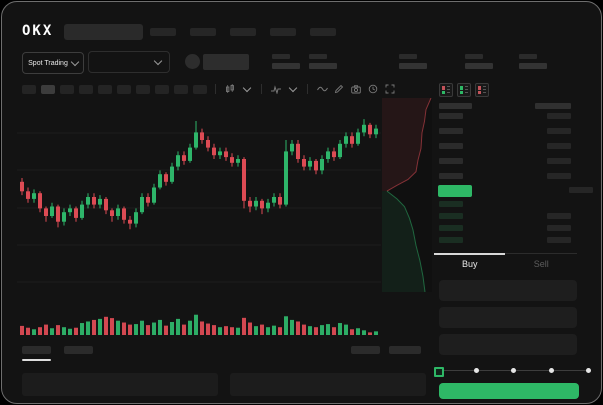 This screenshot has width=603, height=405. Describe the element at coordinates (36, 350) in the screenshot. I see `tab-orders` at that location.